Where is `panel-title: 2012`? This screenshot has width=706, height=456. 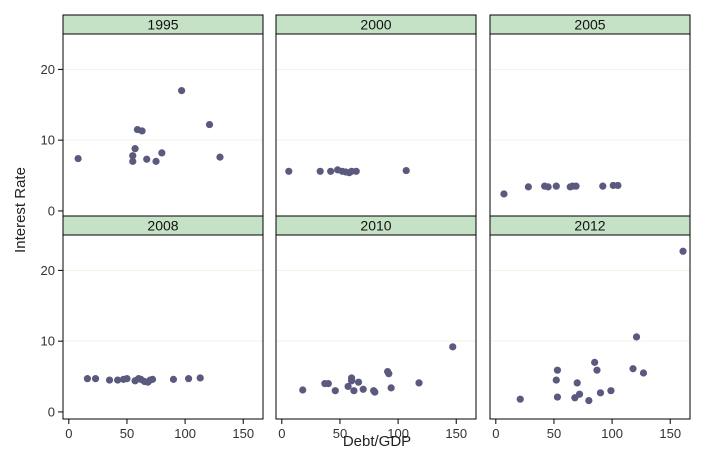 panel-title: 2012 is located at coordinates (589, 226).